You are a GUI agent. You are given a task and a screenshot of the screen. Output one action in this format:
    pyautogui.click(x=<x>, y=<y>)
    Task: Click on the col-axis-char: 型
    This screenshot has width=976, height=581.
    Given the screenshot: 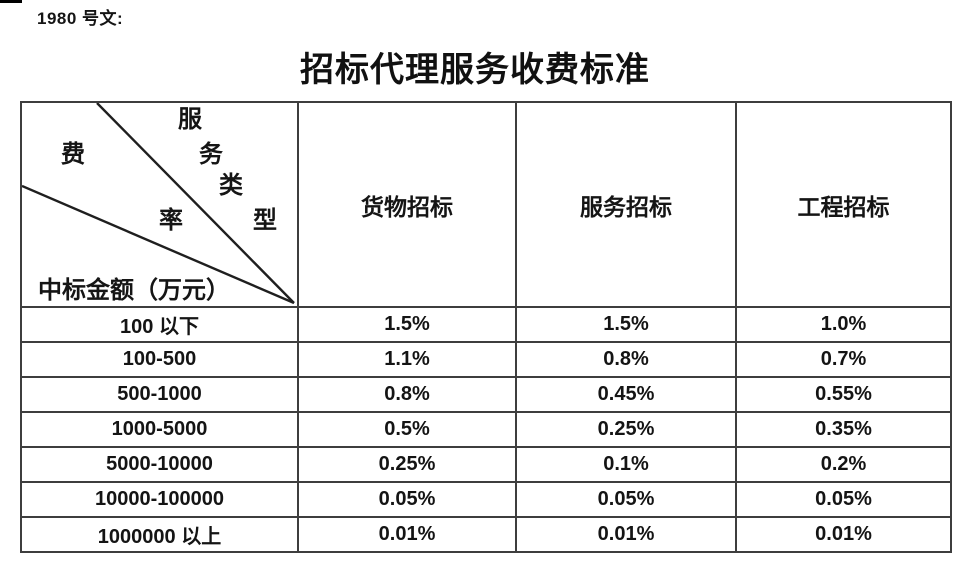 What is the action you would take?
    pyautogui.click(x=265, y=221)
    